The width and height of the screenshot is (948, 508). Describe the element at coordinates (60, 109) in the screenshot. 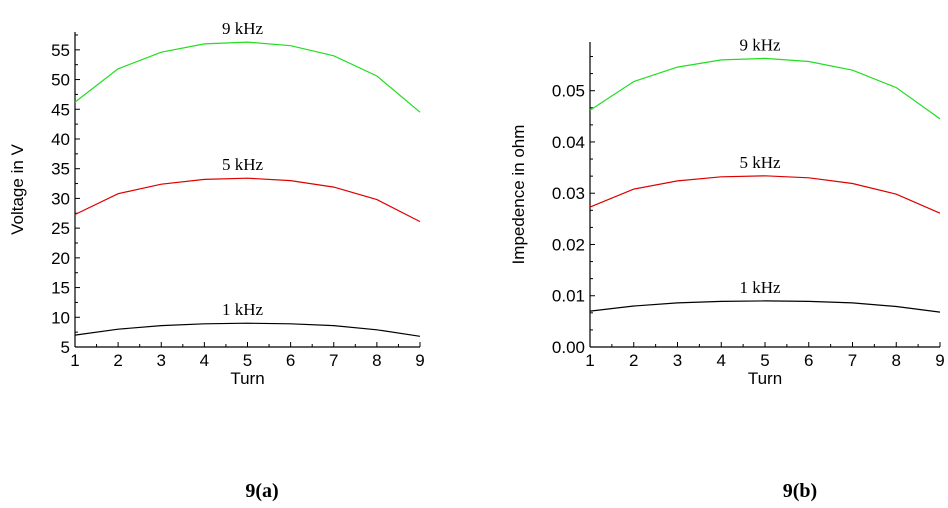

I see `y-tick-label: 45` at that location.